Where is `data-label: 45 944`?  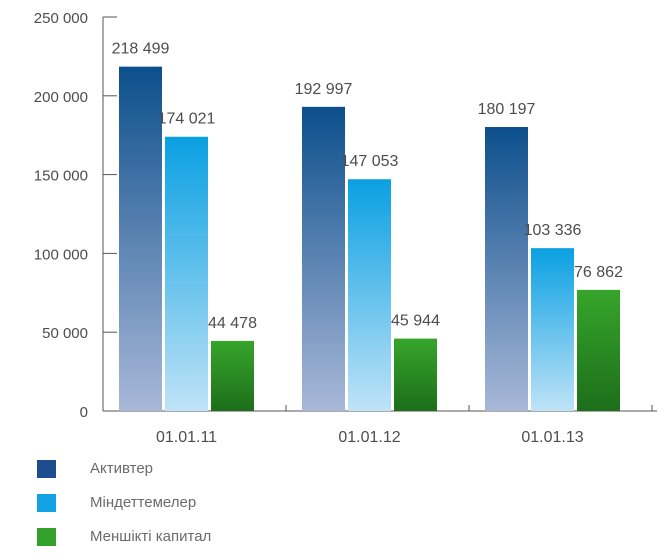
data-label: 45 944 is located at coordinates (415, 321).